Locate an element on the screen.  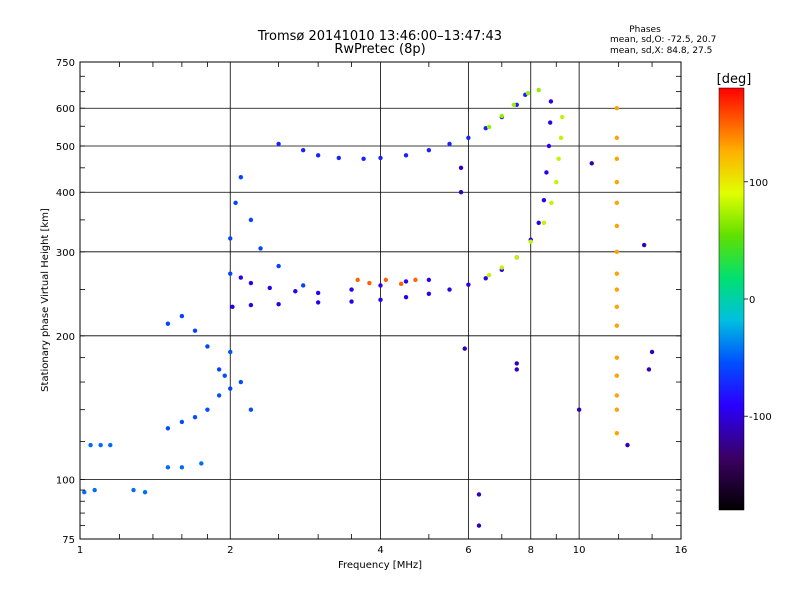
y-tick-label: 300 is located at coordinates (65, 253).